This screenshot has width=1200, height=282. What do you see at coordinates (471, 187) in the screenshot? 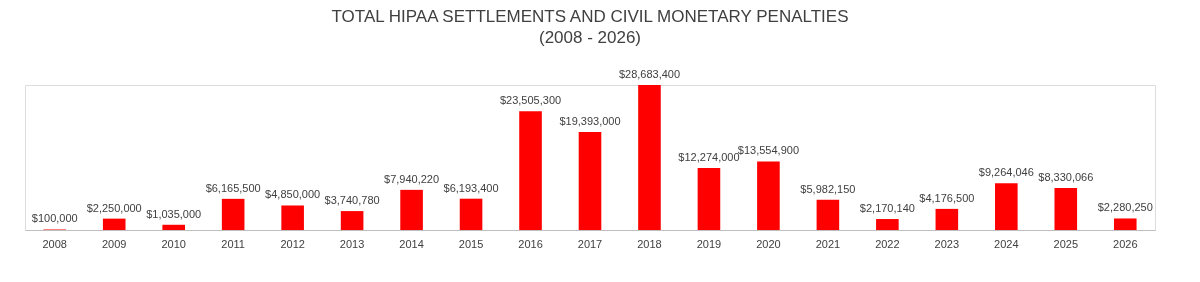
I see `data-label: $6,193,400` at bounding box center [471, 187].